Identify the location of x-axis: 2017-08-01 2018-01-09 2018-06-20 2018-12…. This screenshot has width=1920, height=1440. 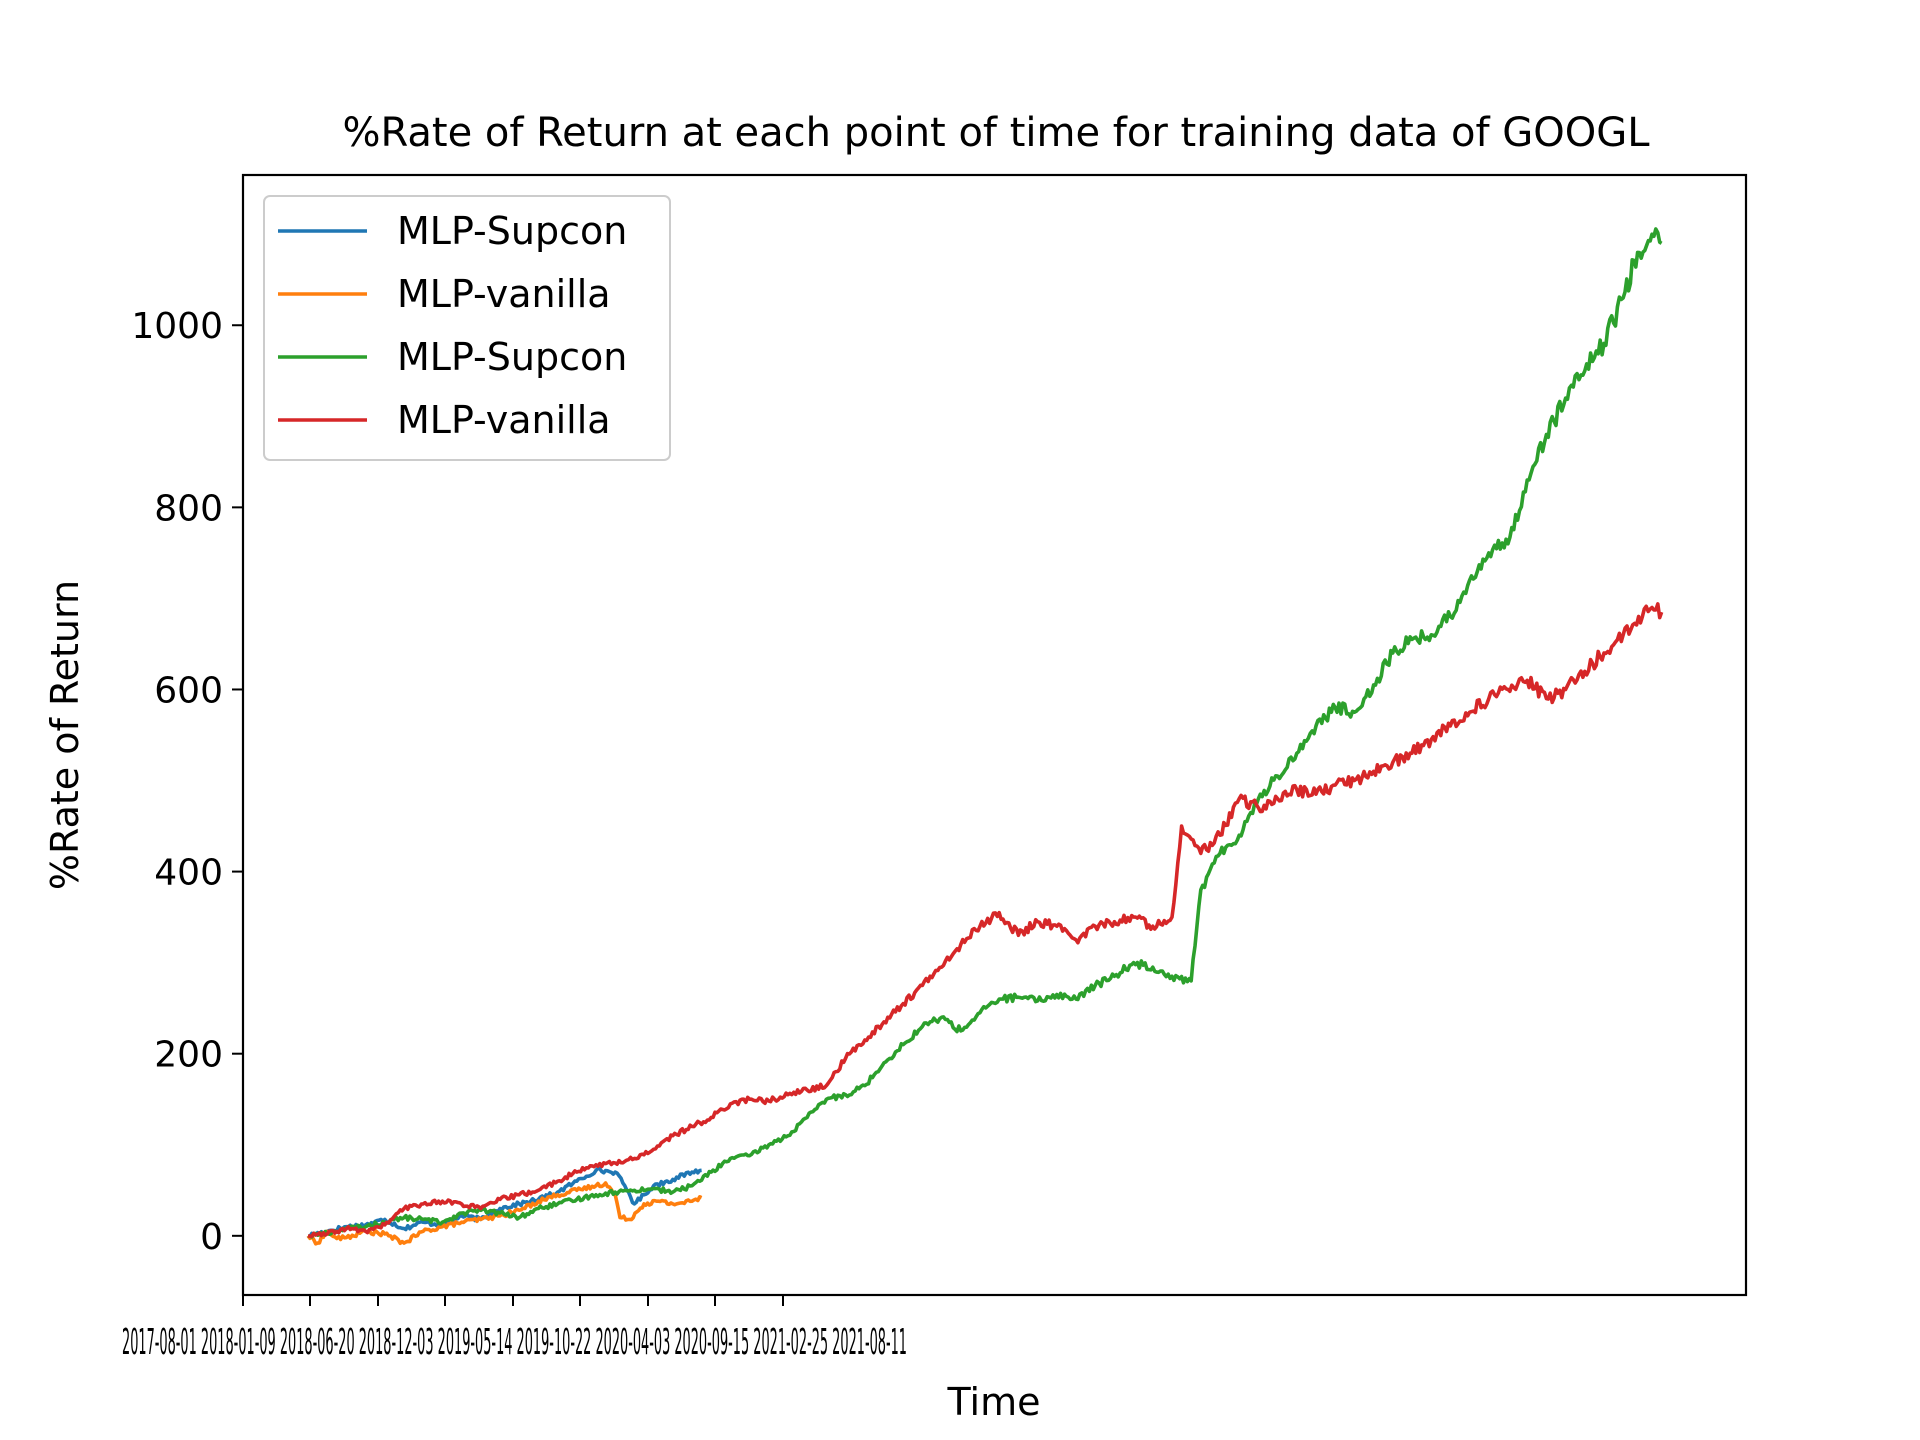
(514, 1329).